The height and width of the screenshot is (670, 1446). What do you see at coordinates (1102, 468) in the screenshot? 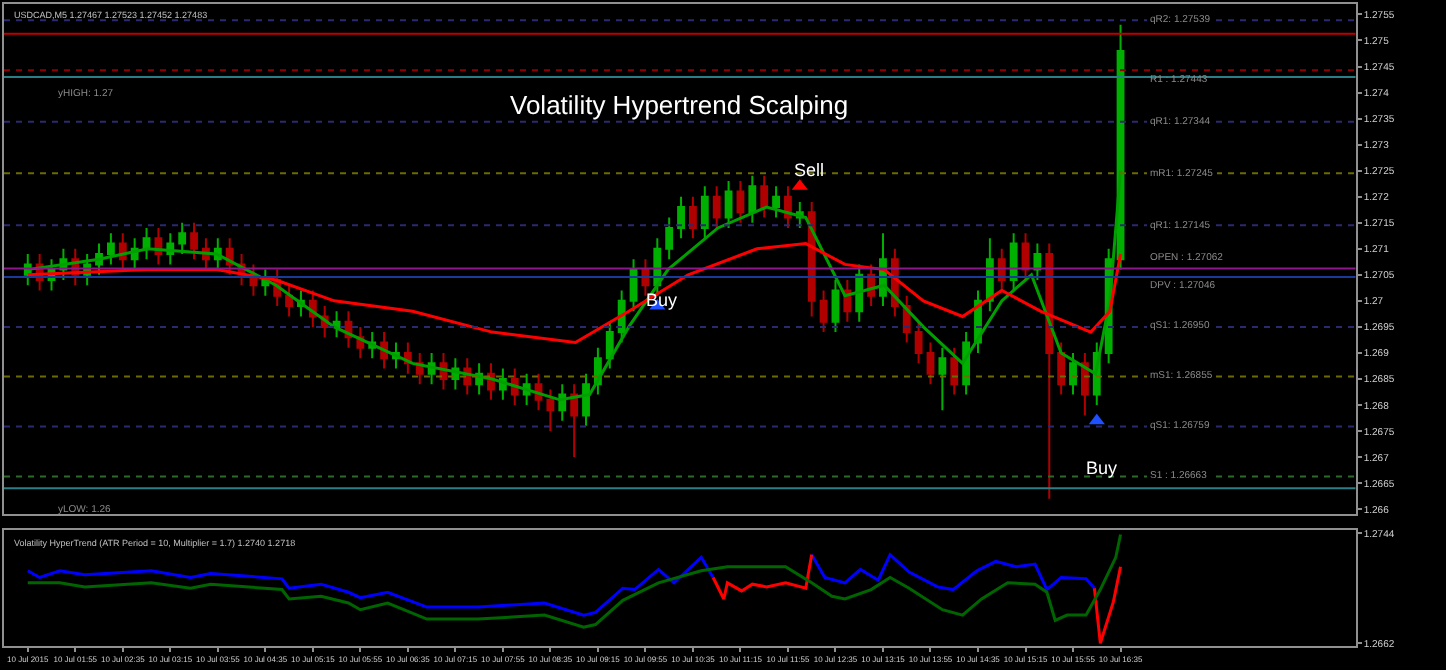
I see `annotation: Buy` at bounding box center [1102, 468].